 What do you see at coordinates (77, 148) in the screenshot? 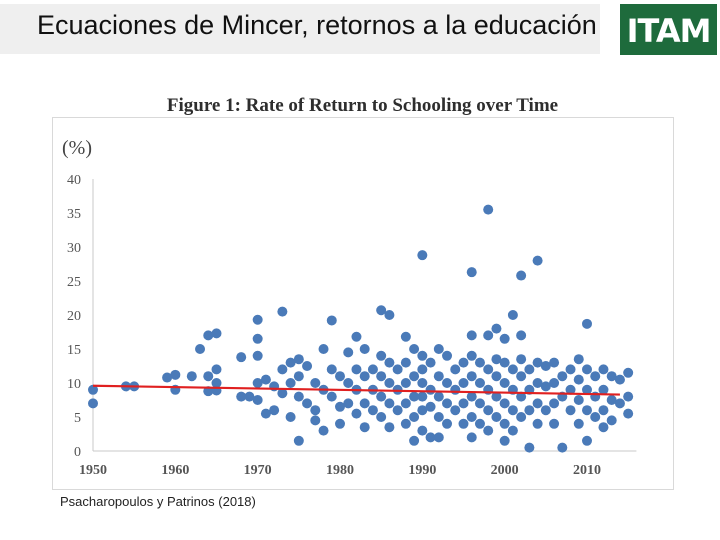
I see `y-axis-label: (%)` at bounding box center [77, 148].